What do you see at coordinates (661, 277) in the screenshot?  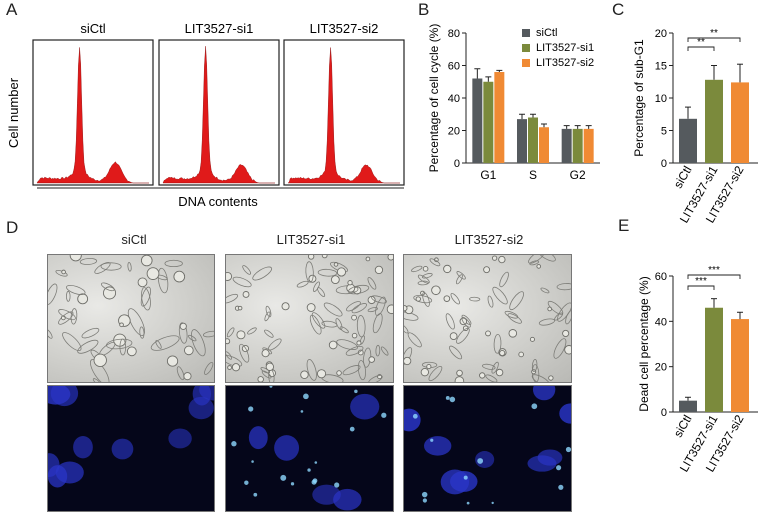 I see `y-tick-label: 60` at bounding box center [661, 277].